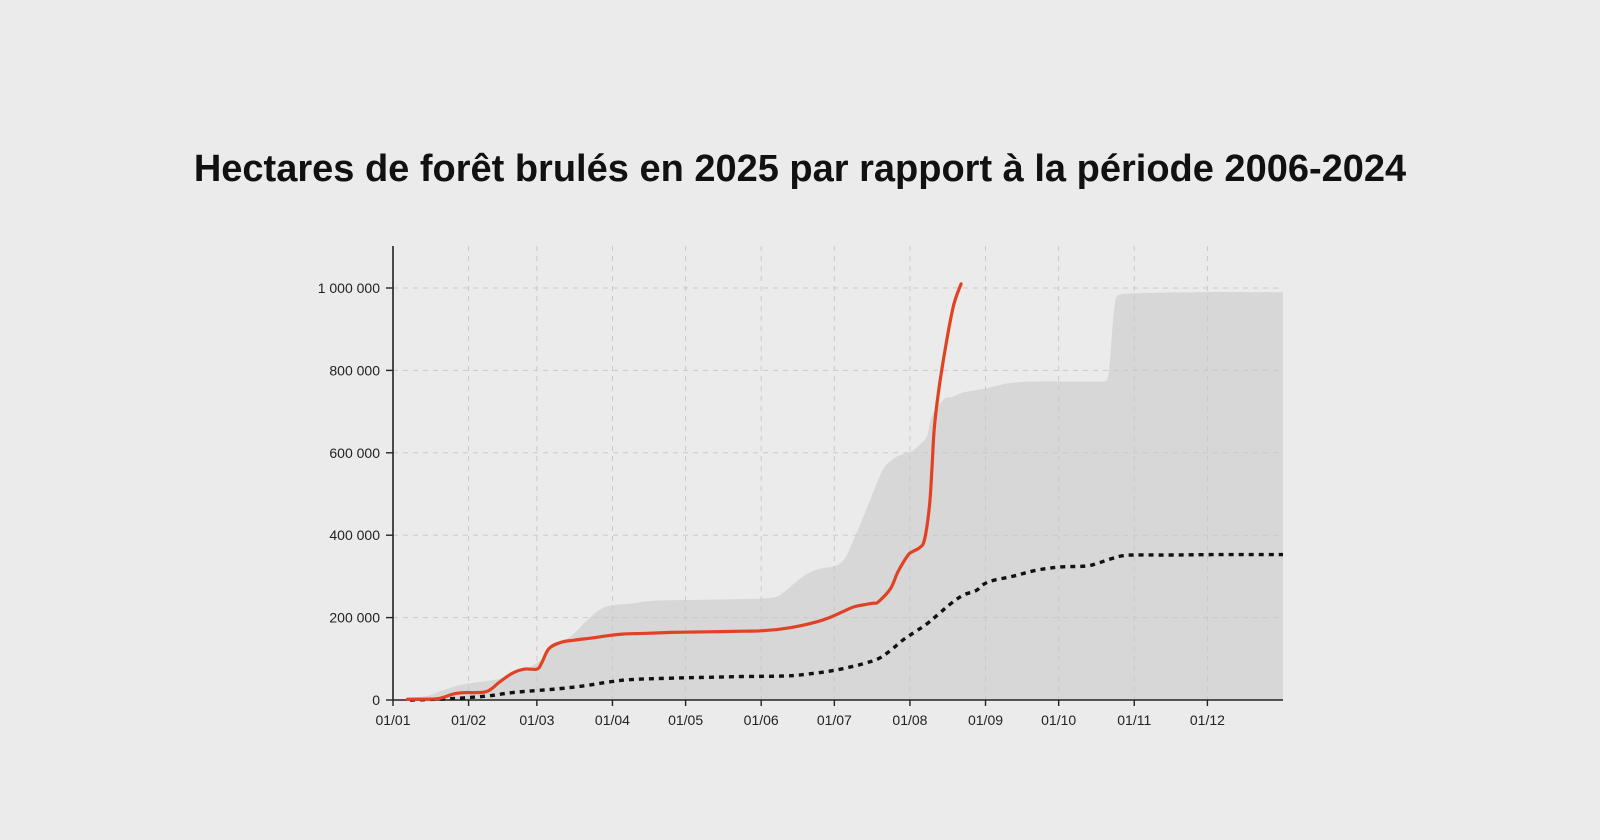  Describe the element at coordinates (1058, 720) in the screenshot. I see `x-tick-label: 01/10` at that location.